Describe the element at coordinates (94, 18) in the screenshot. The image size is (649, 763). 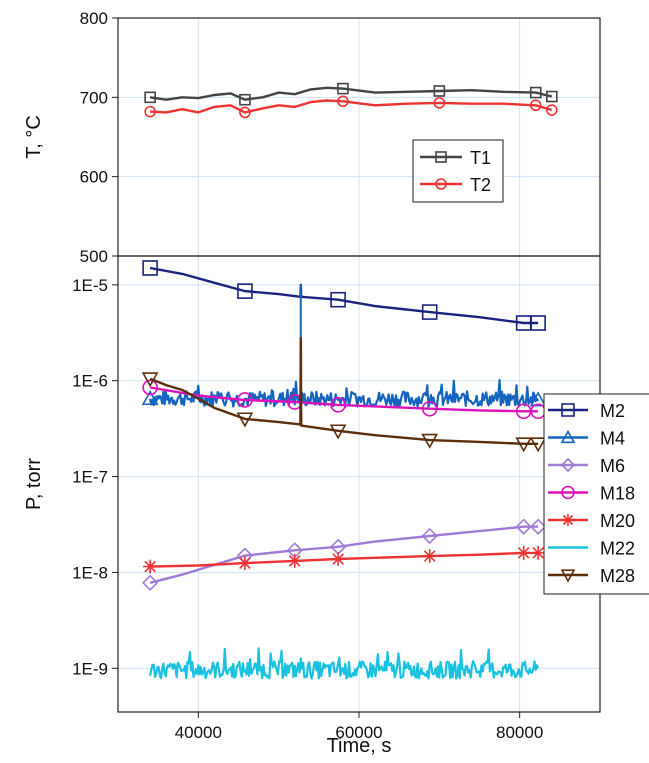
I see `y-tick-label-top: 800` at that location.